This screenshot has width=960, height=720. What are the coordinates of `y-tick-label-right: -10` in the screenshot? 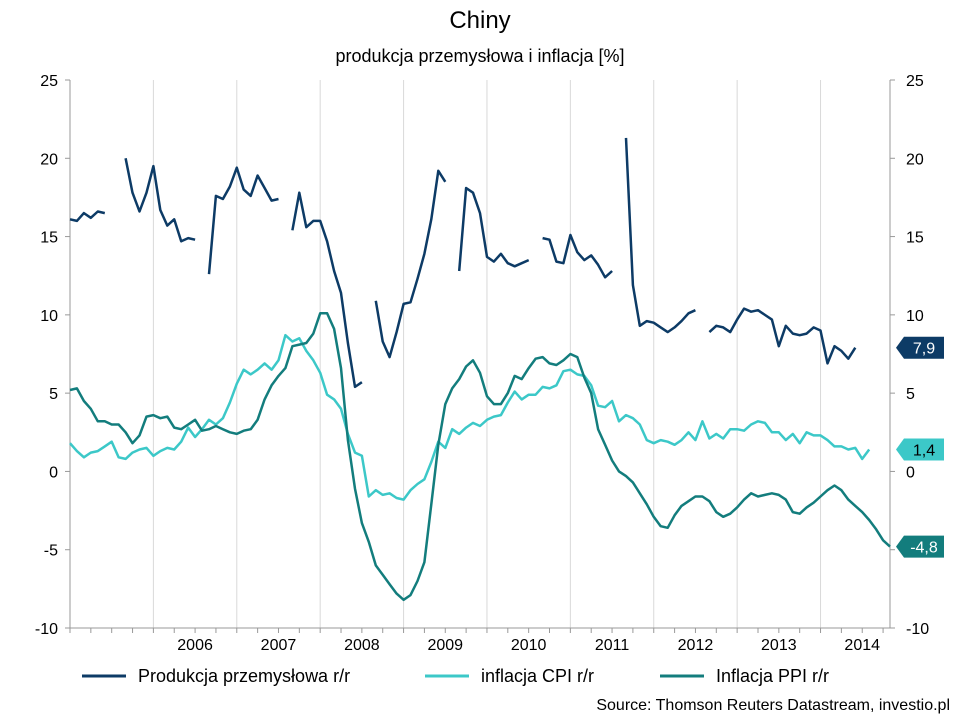 It's located at (917, 629).